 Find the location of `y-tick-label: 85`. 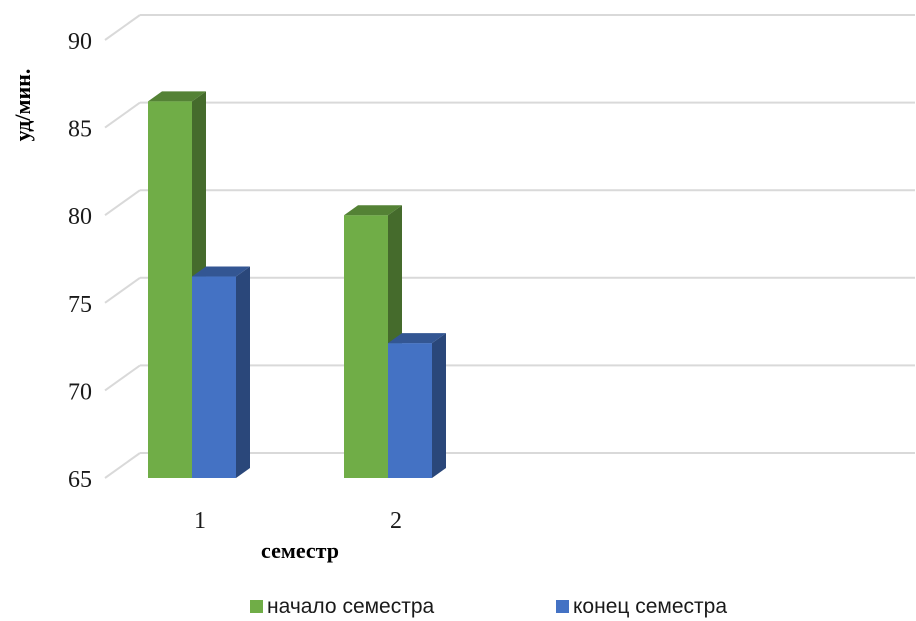

y-tick-label: 85 is located at coordinates (80, 130).